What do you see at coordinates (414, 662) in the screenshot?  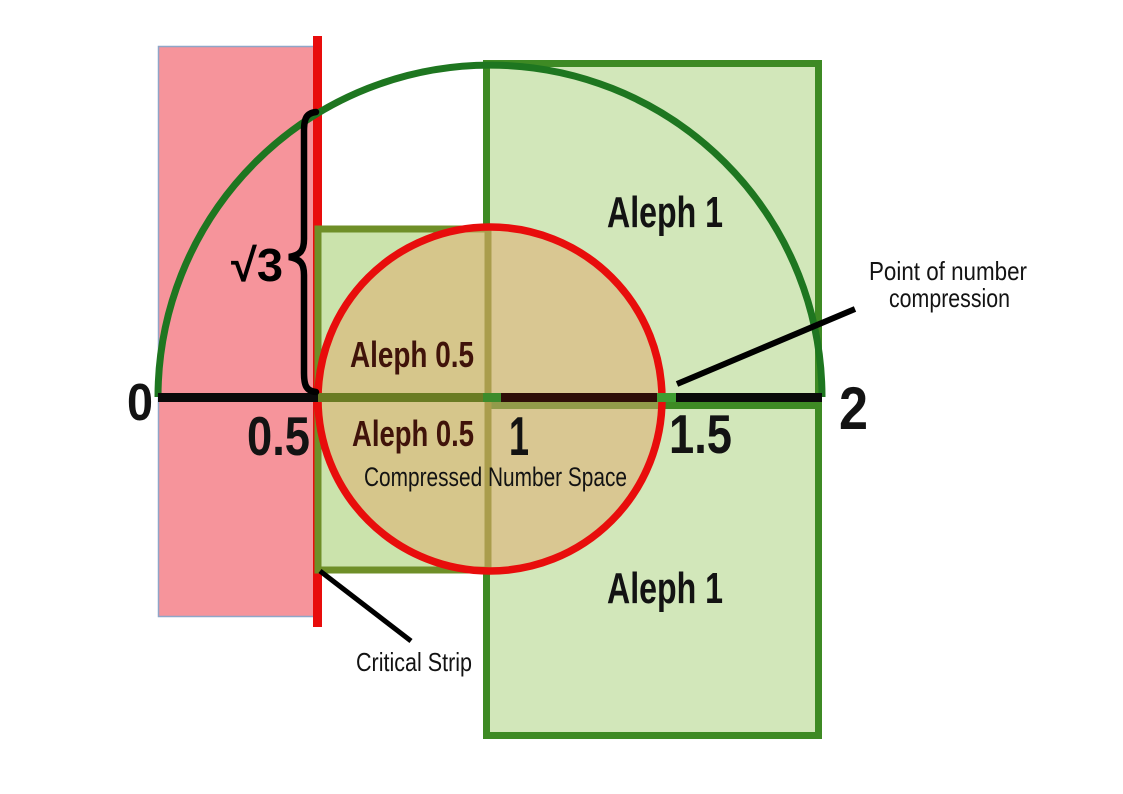 I see `critical-strip-label: Critical Strip` at bounding box center [414, 662].